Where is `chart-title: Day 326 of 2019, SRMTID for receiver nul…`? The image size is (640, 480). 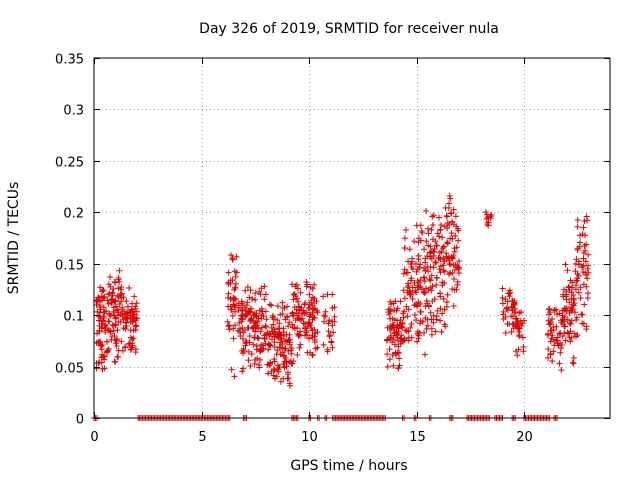
chart-title: Day 326 of 2019, SRMTID for receiver nul… is located at coordinates (349, 29).